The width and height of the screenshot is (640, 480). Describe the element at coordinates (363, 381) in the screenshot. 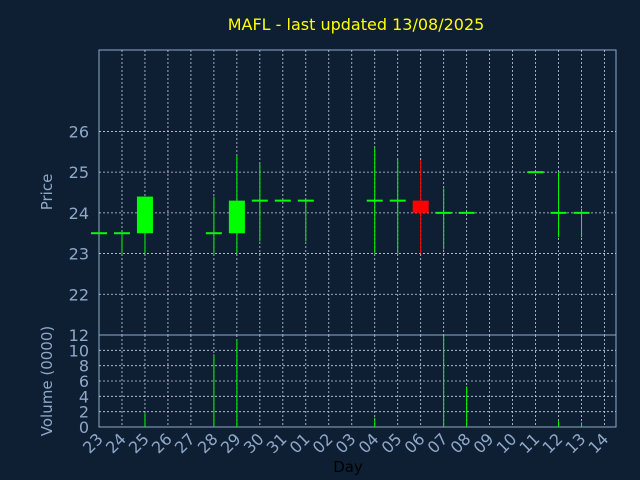

I see `volume-bars` at that location.